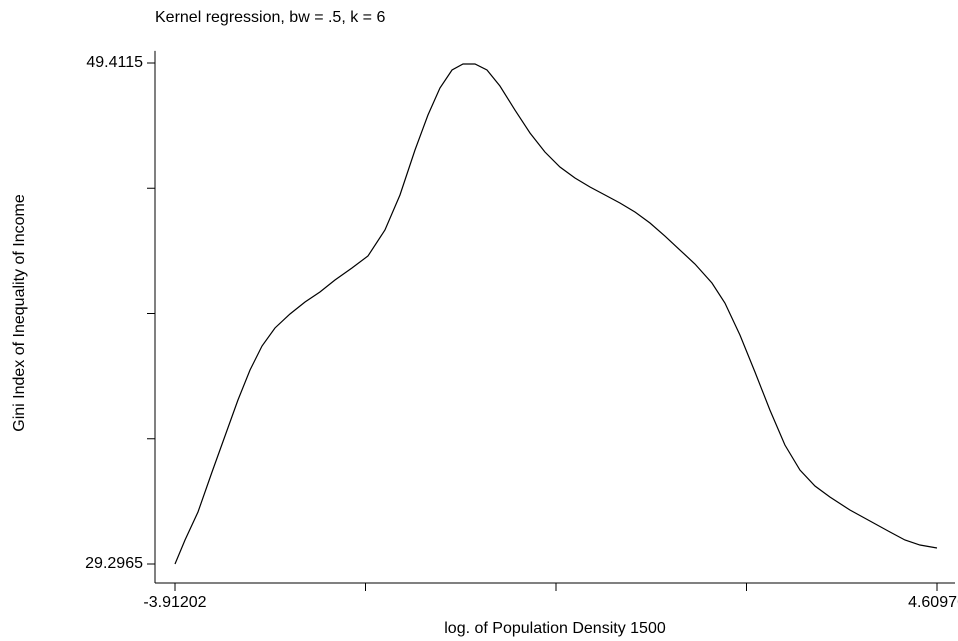 The height and width of the screenshot is (641, 958). Describe the element at coordinates (933, 602) in the screenshot. I see `x-tick-label: 4.60976` at that location.